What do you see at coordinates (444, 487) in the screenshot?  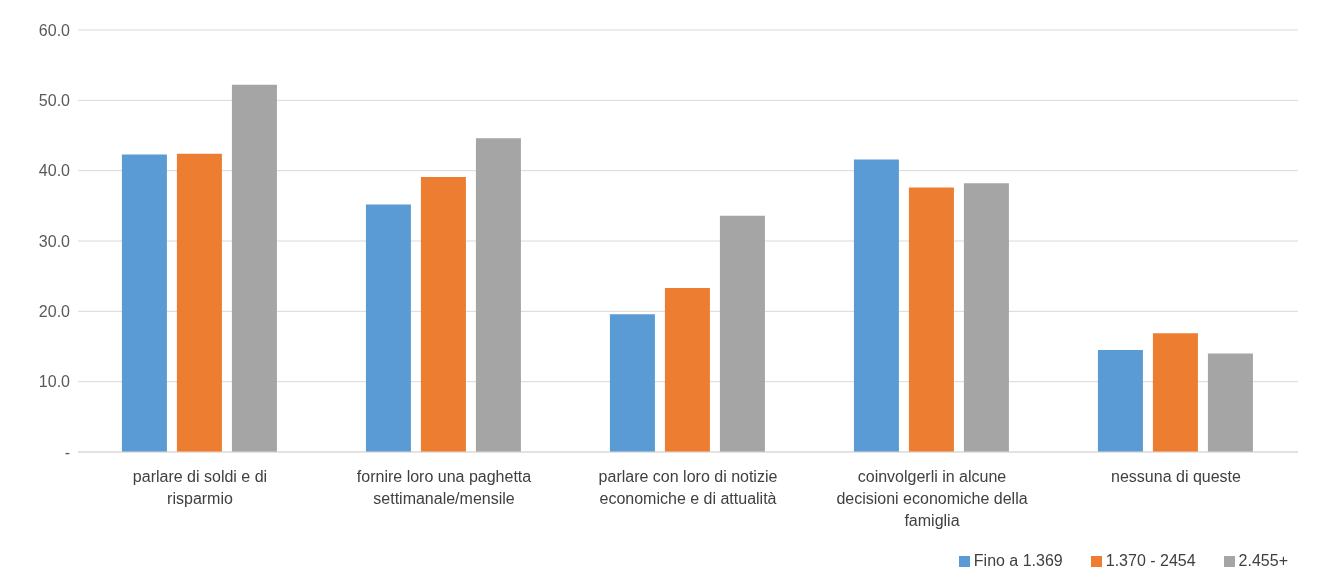 I see `x-tick-label: fornire loro una paghetta settimanale/mensile` at bounding box center [444, 487].